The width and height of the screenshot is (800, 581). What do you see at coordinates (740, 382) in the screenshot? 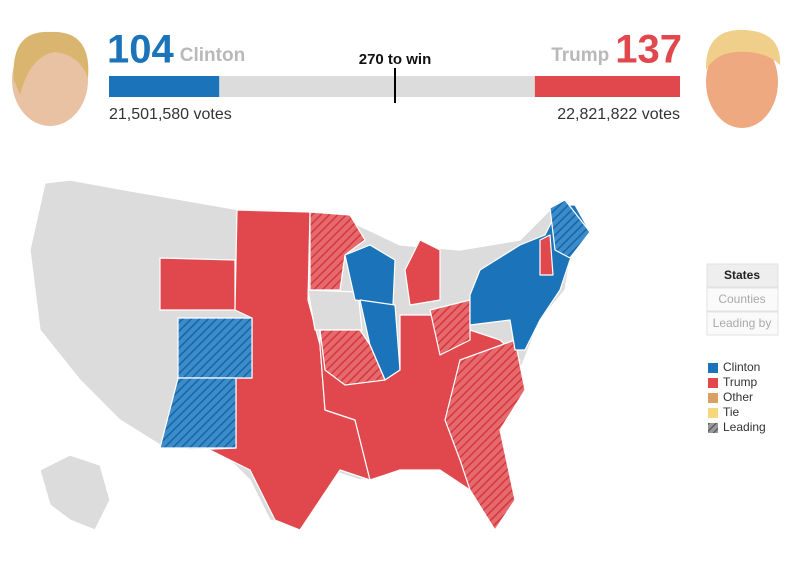
I see `legend-label: Trump` at bounding box center [740, 382].